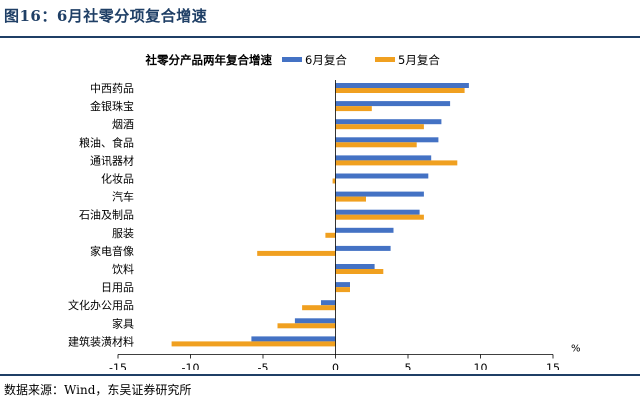 The height and width of the screenshot is (403, 640). Describe the element at coordinates (106, 16) in the screenshot. I see `figure-title: 图16：6月社零分项复合增速` at that location.